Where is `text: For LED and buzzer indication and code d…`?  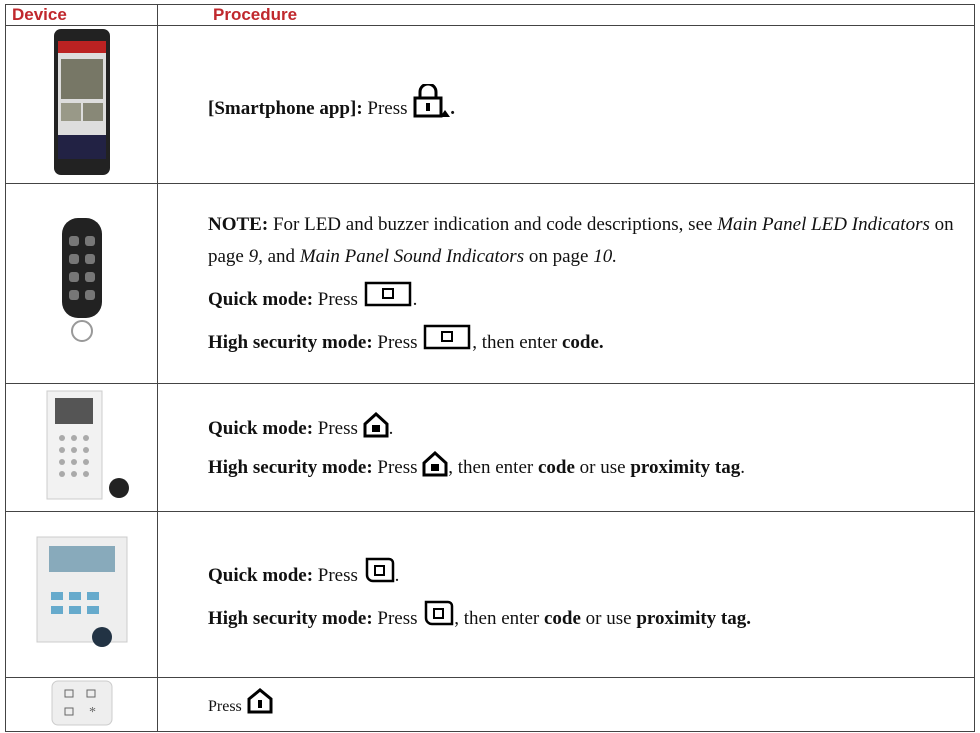
text: For LED and buzzer indication and code d… is located at coordinates (492, 224).